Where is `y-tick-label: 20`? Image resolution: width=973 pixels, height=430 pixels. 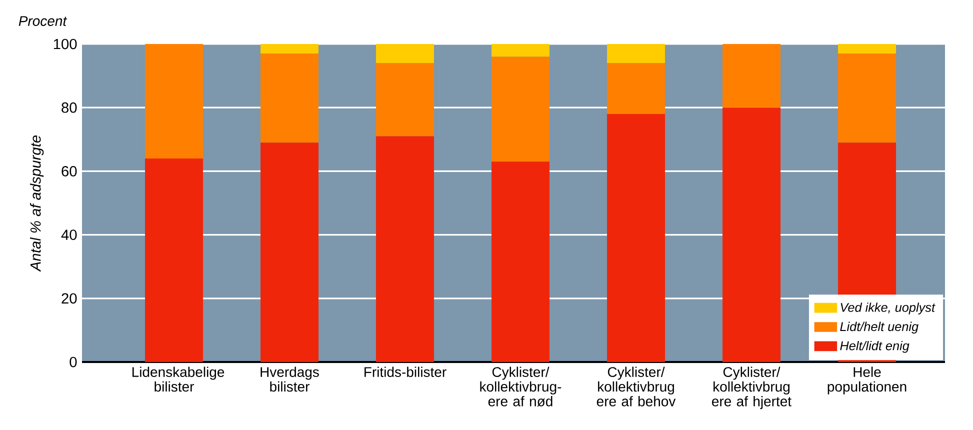 y-tick-label: 20 is located at coordinates (69, 298).